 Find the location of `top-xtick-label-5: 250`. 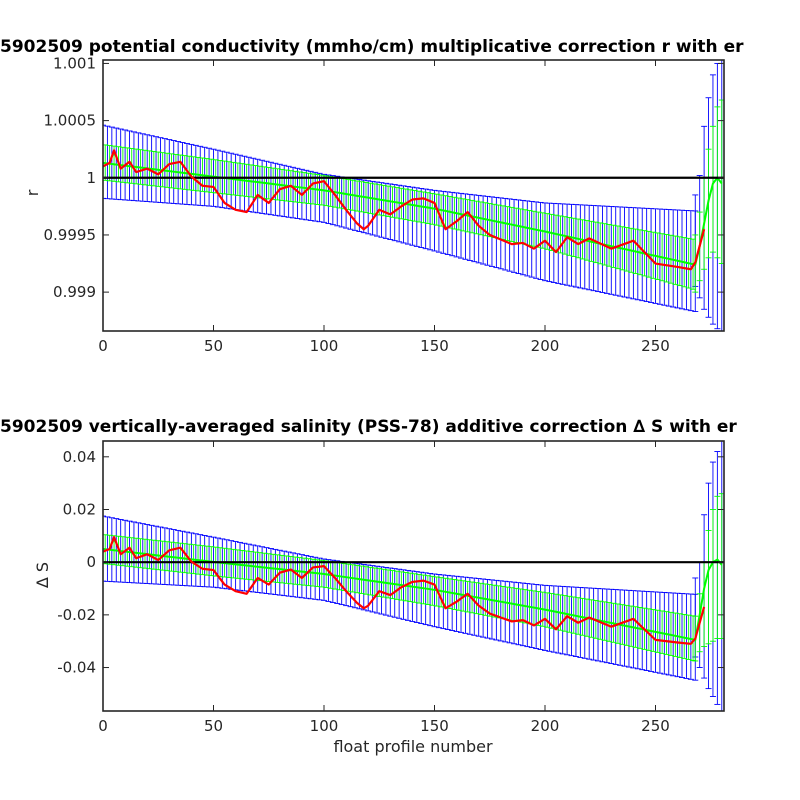

top-xtick-label-5: 250 is located at coordinates (655, 346).